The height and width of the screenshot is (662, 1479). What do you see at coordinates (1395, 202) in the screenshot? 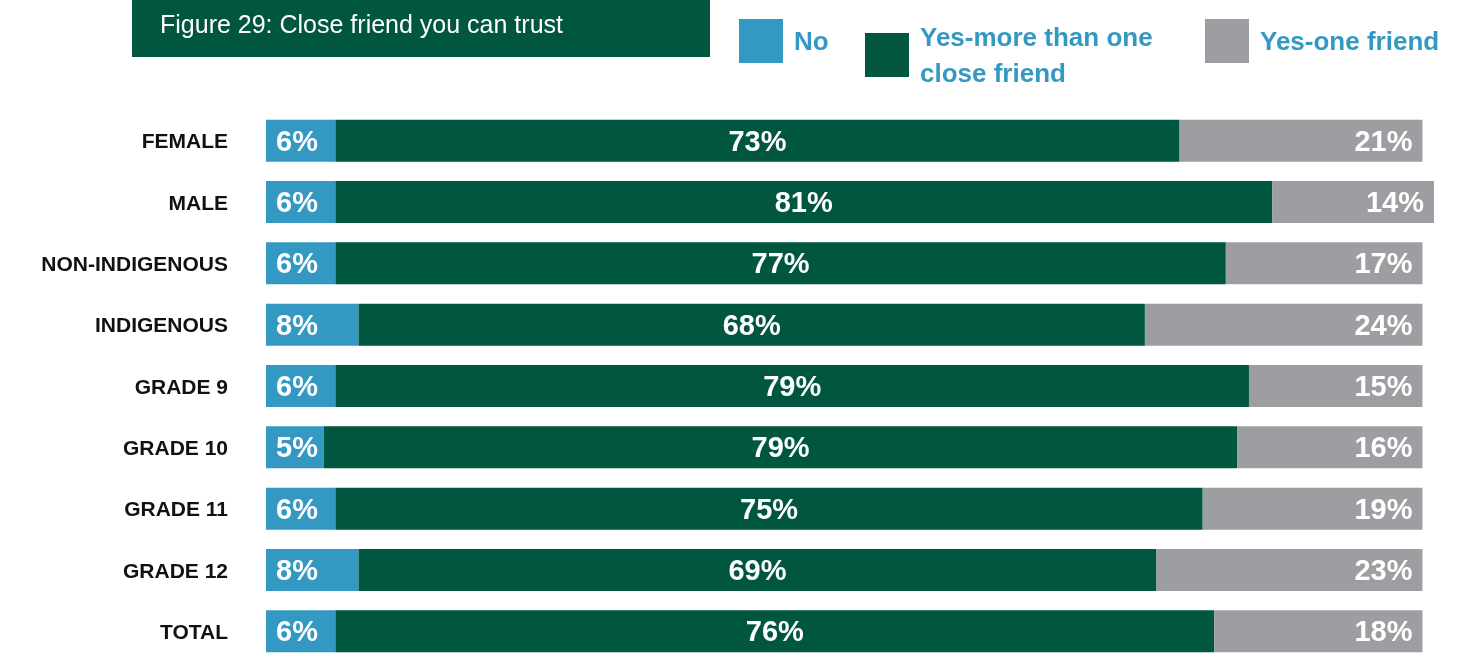
I see `data-label: 14%` at bounding box center [1395, 202].